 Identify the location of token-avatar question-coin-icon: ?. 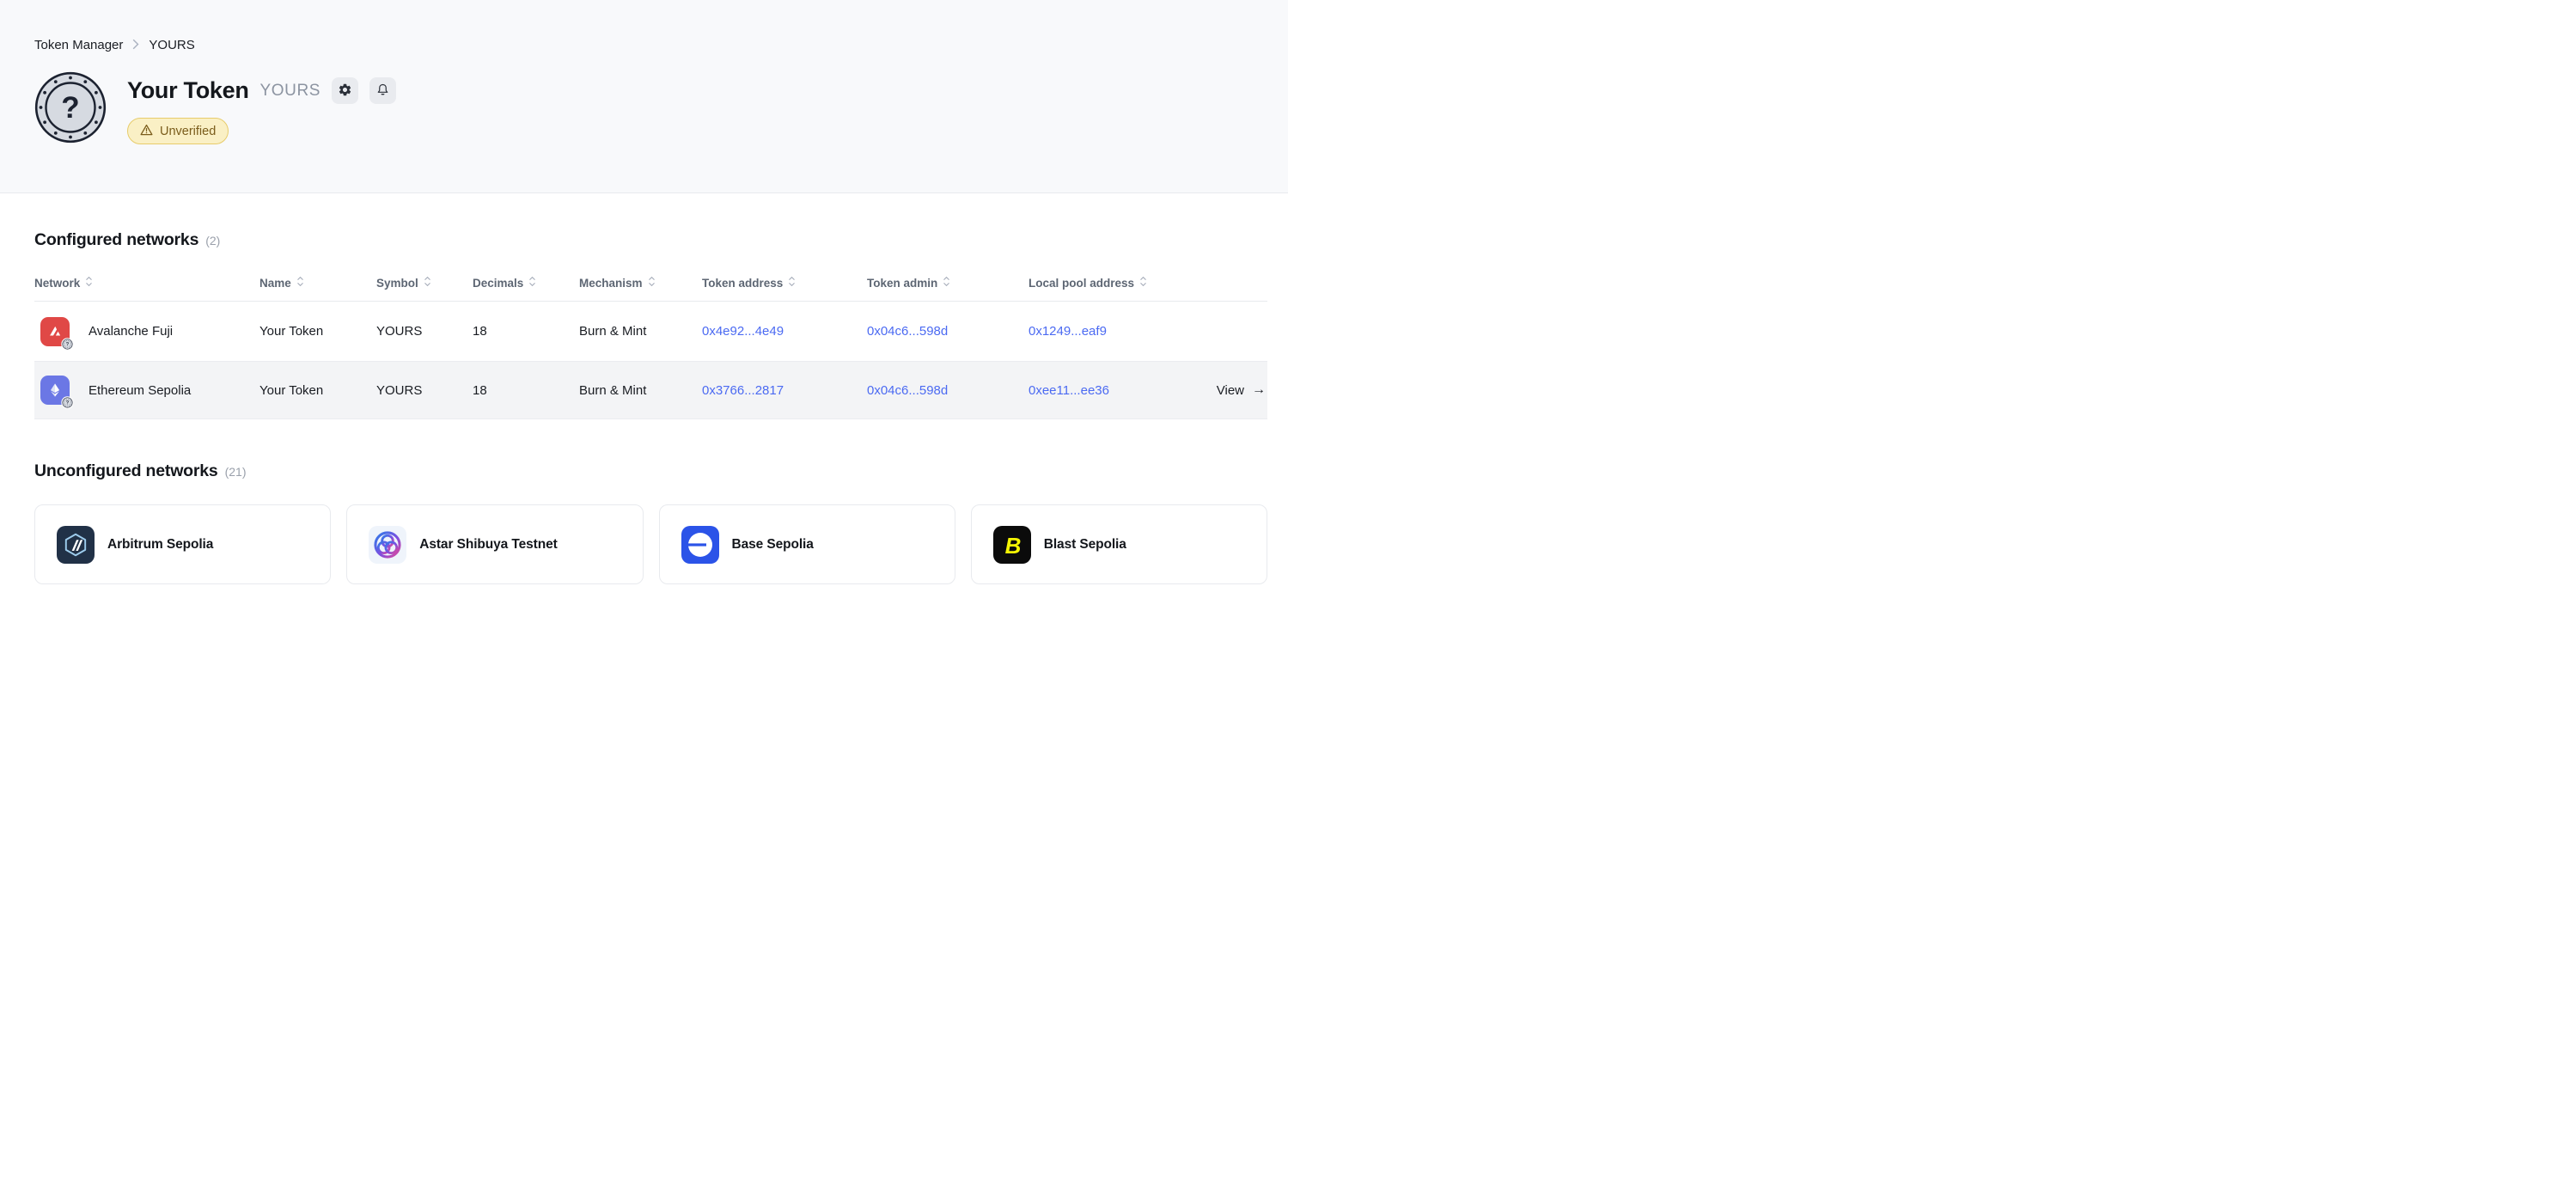
(70, 108).